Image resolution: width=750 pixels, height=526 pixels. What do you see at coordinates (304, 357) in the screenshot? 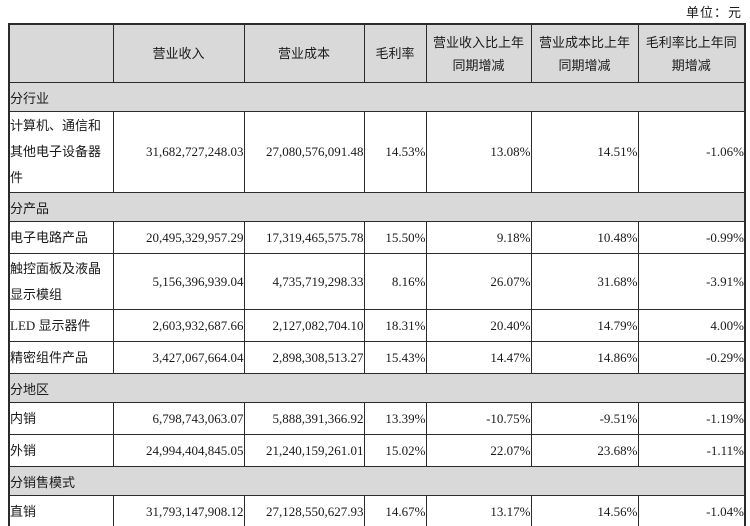
I see `cell-cost: 2,898,308,513.27` at bounding box center [304, 357].